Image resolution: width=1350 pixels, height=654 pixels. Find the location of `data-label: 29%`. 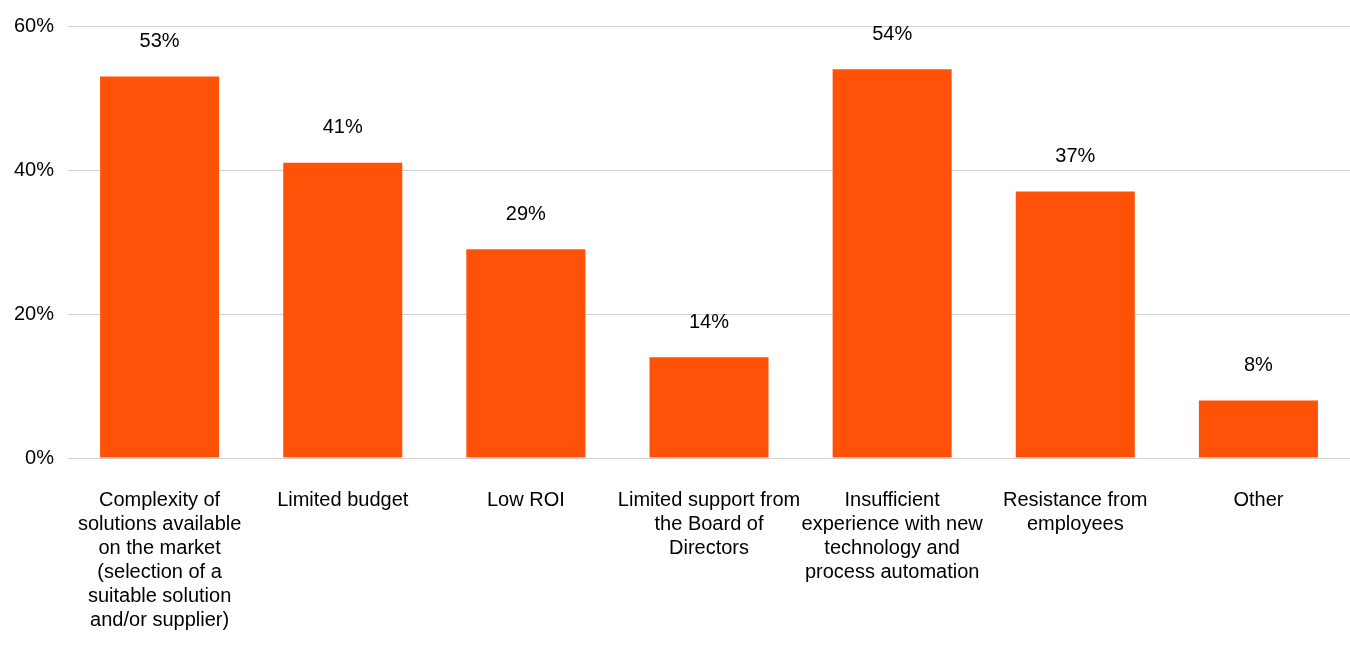

data-label: 29% is located at coordinates (526, 212).